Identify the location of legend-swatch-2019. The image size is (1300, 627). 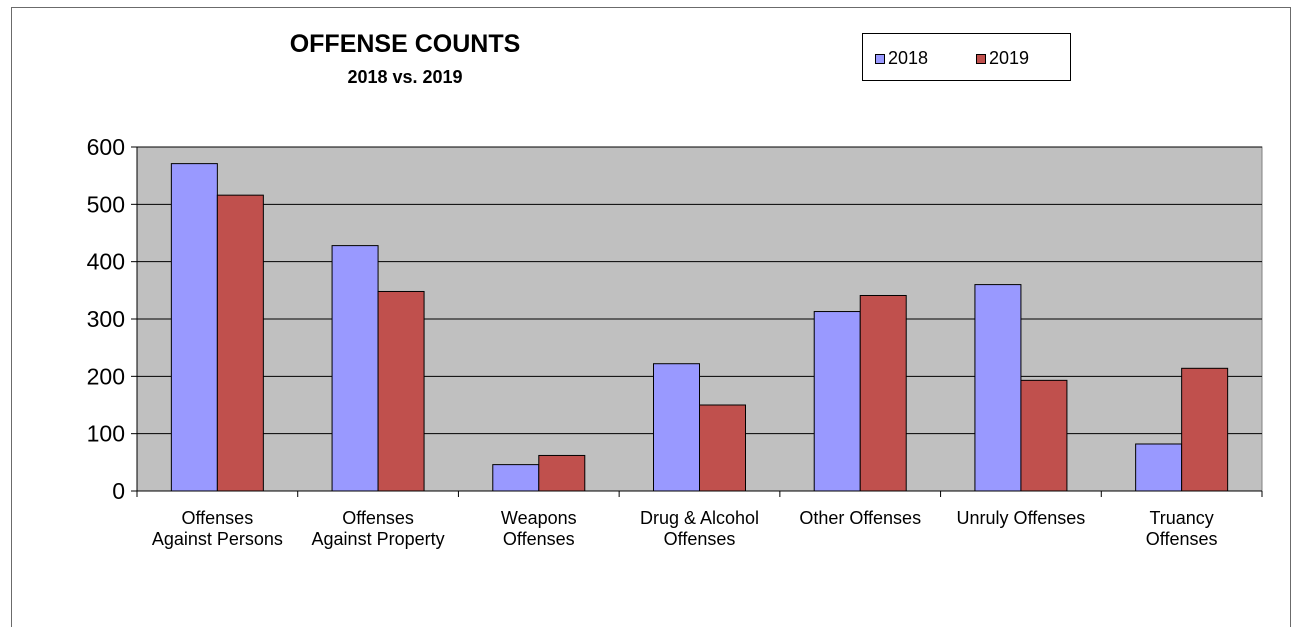
(981, 58).